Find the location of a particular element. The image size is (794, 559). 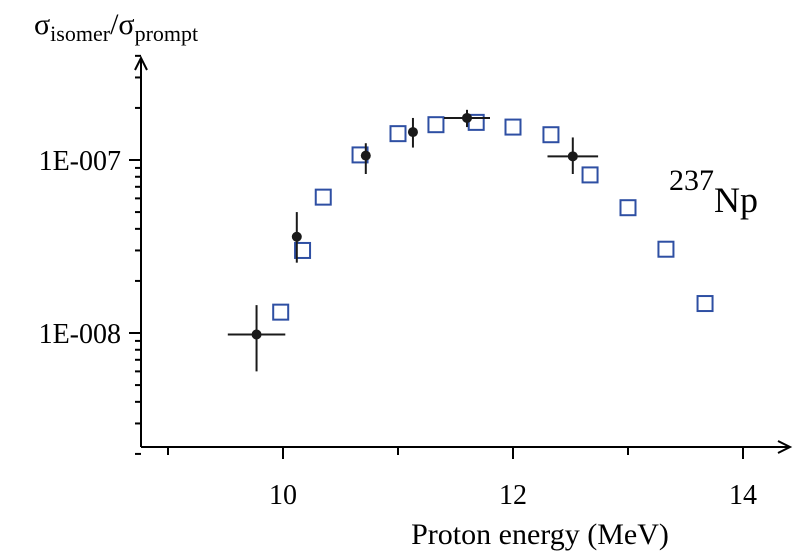

y-axis-title-base-2: σ is located at coordinates (126, 24).